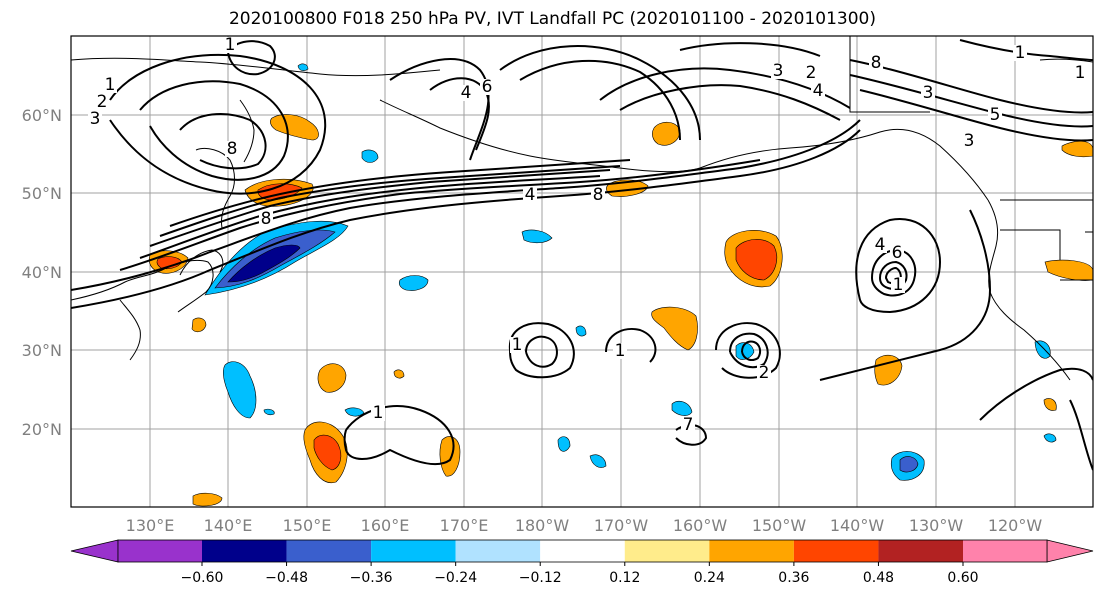 This screenshot has height=601, width=1105. I want to click on x-tick-label: 170°W, so click(621, 525).